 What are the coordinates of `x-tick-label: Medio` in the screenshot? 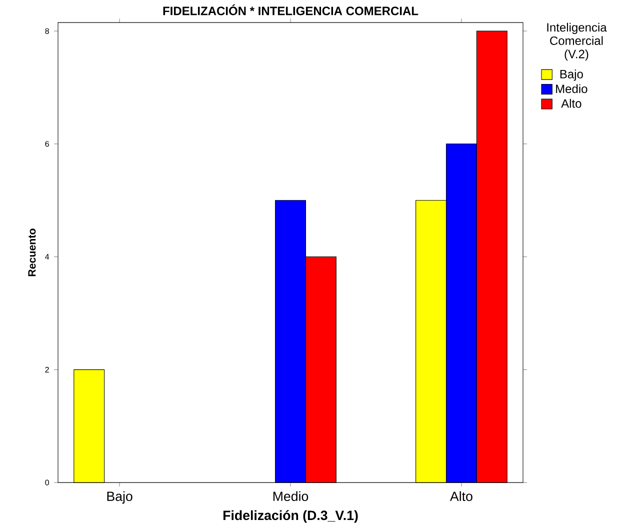 It's located at (290, 496).